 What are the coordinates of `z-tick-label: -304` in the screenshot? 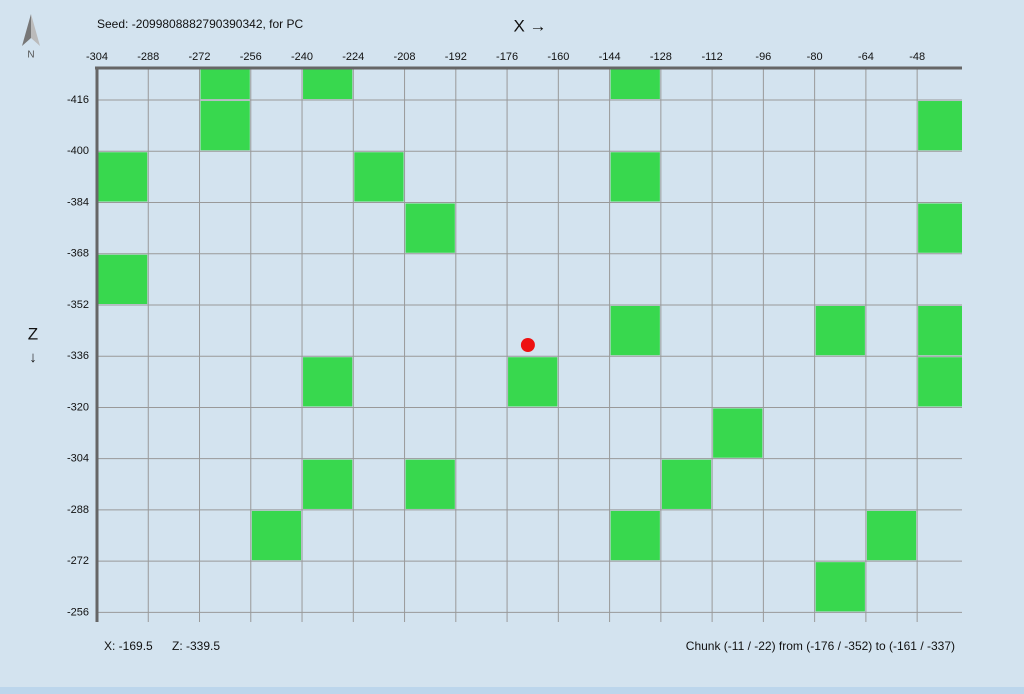 It's located at (78, 459).